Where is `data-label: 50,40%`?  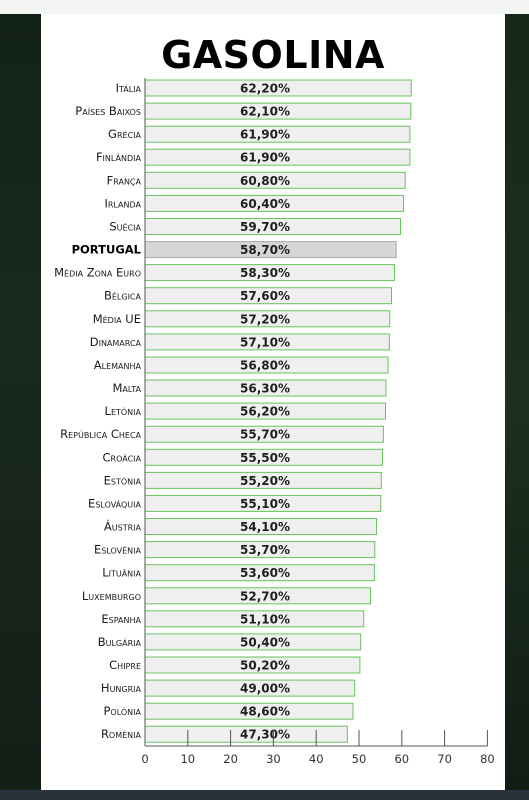
data-label: 50,40% is located at coordinates (265, 642).